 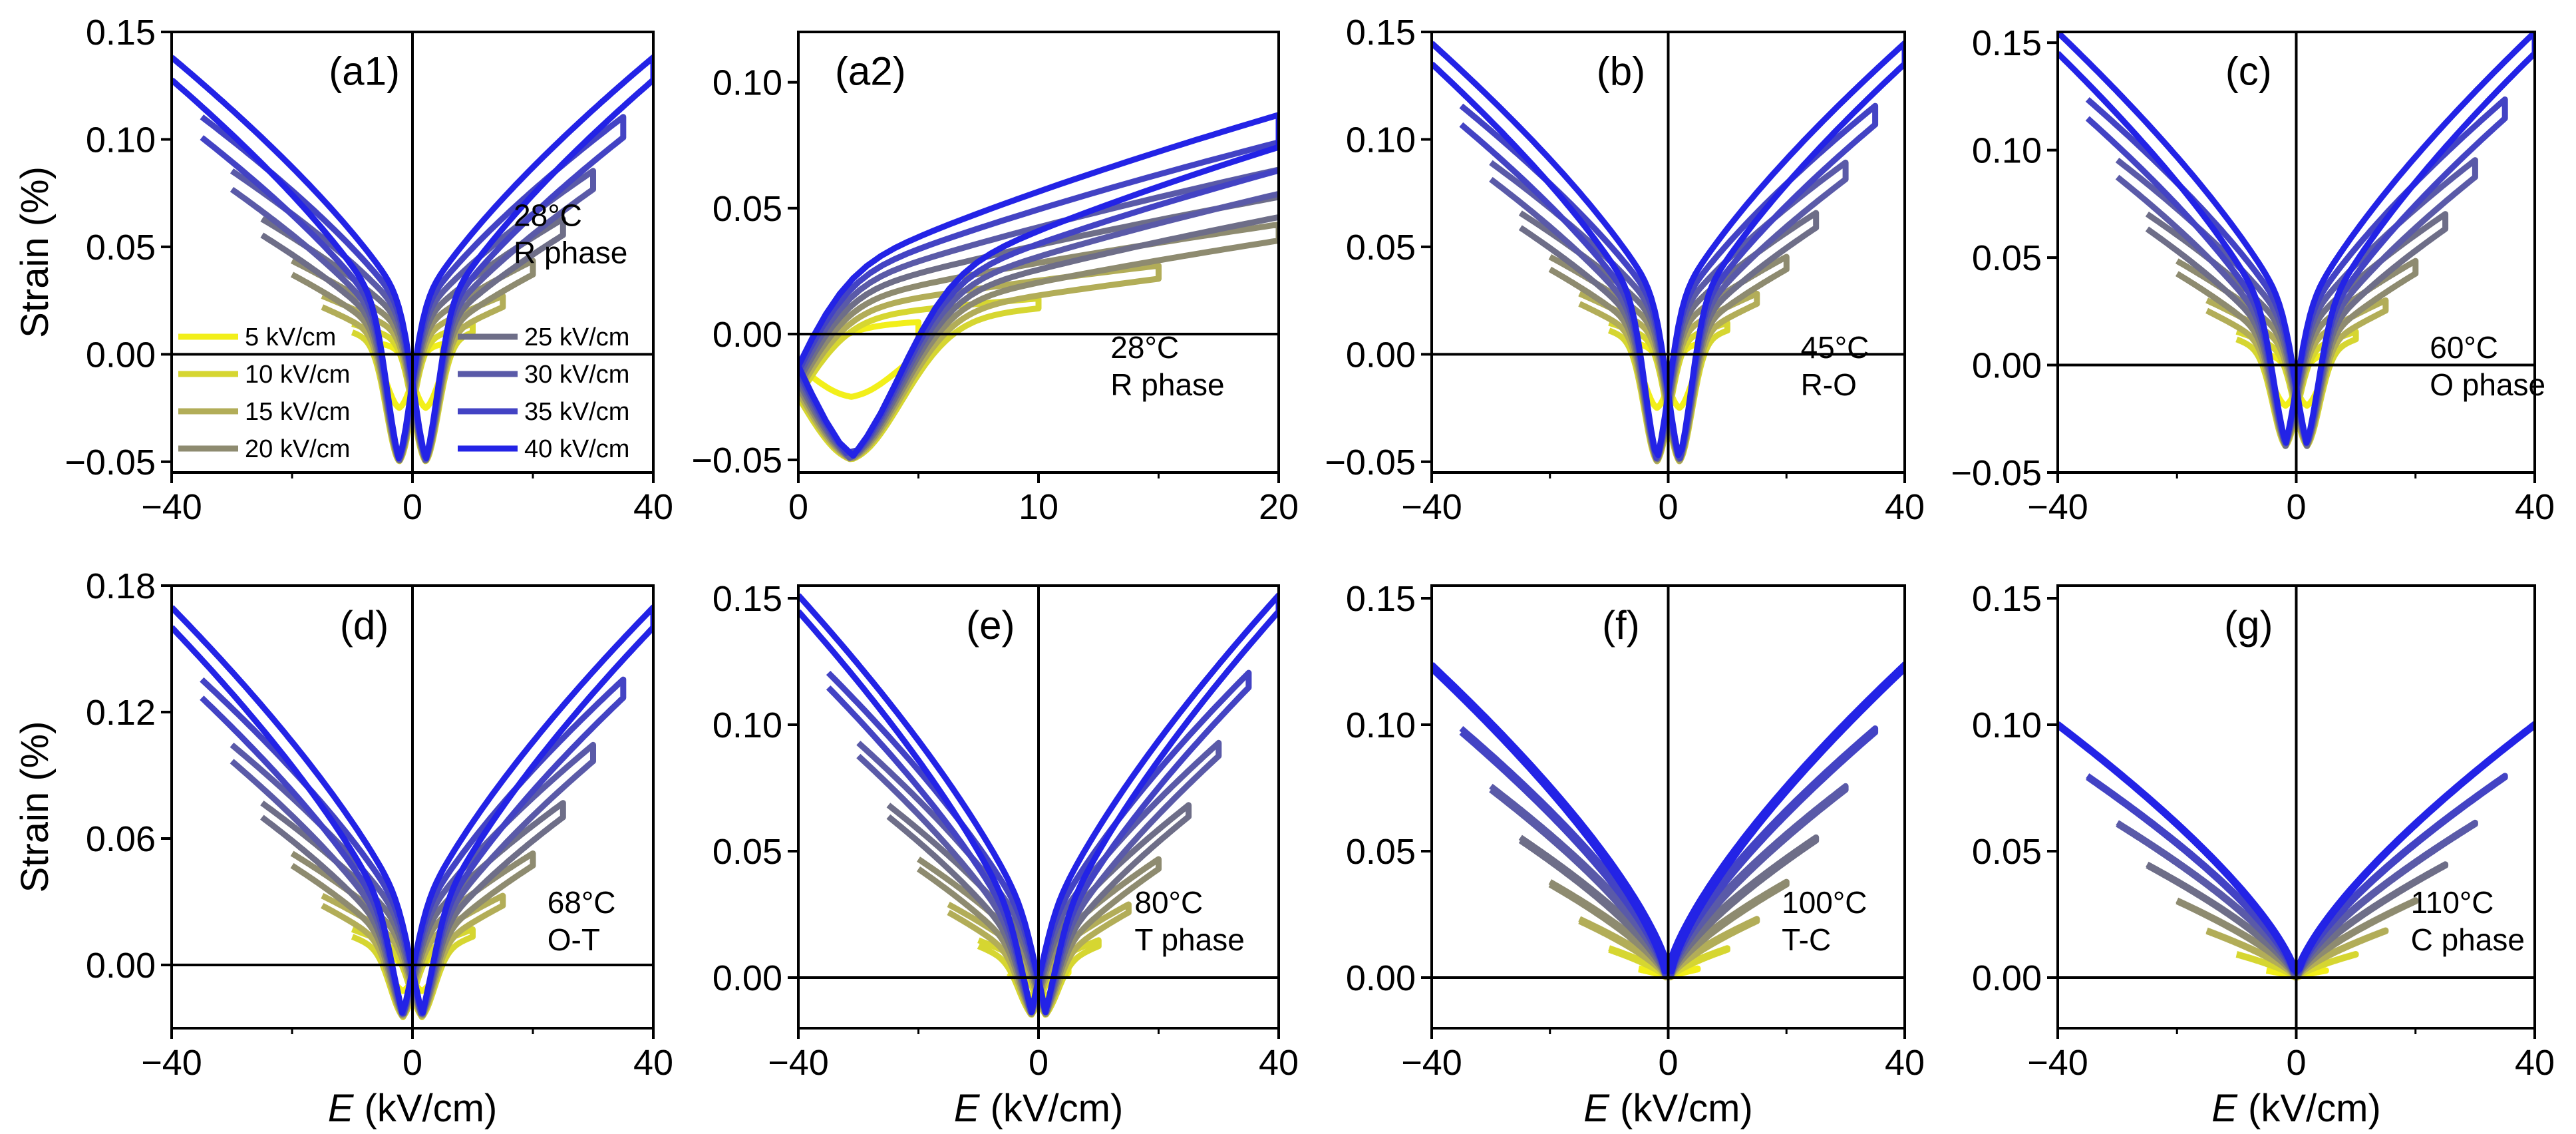 I want to click on y-tick-label: 0.12, so click(x=121, y=713).